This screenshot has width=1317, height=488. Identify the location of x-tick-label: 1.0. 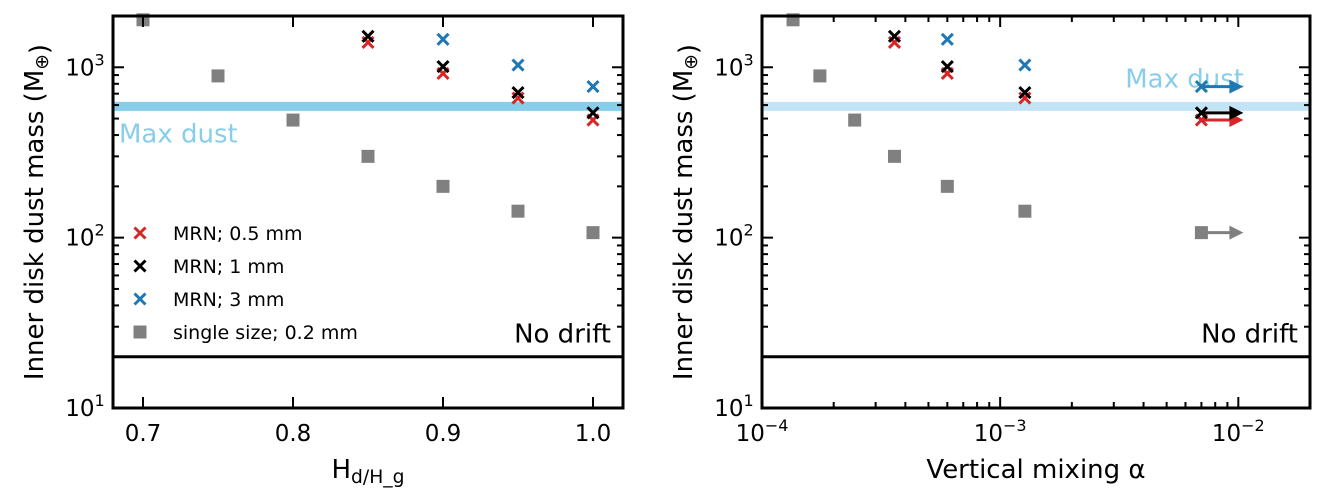
(593, 434).